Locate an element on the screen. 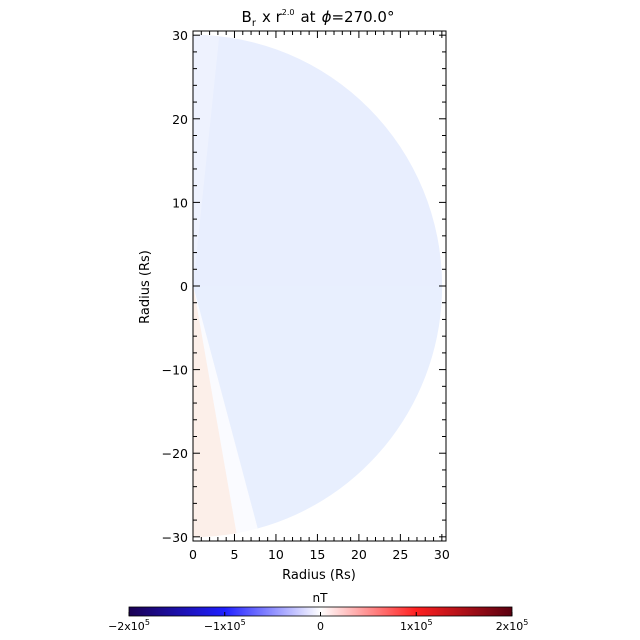 The height and width of the screenshot is (640, 640). colorbar-tick-label: −1x10⁵ is located at coordinates (225, 625).